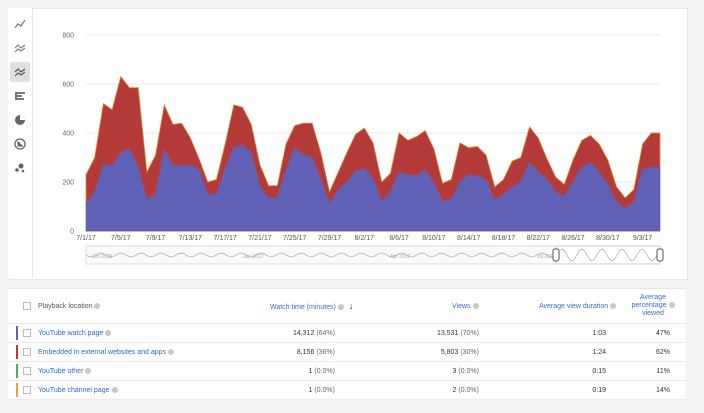 This screenshot has width=704, height=413. Describe the element at coordinates (294, 238) in the screenshot. I see `x-tick-label: 7/25/17` at that location.